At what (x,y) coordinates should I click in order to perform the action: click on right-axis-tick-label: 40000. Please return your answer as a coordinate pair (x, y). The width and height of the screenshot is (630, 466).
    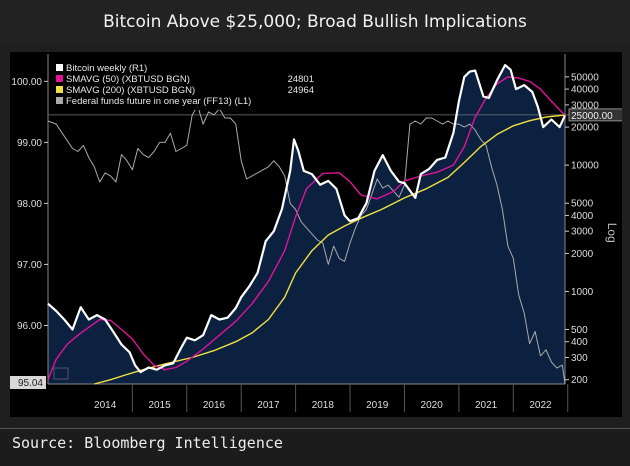
    Looking at the image, I should click on (585, 90).